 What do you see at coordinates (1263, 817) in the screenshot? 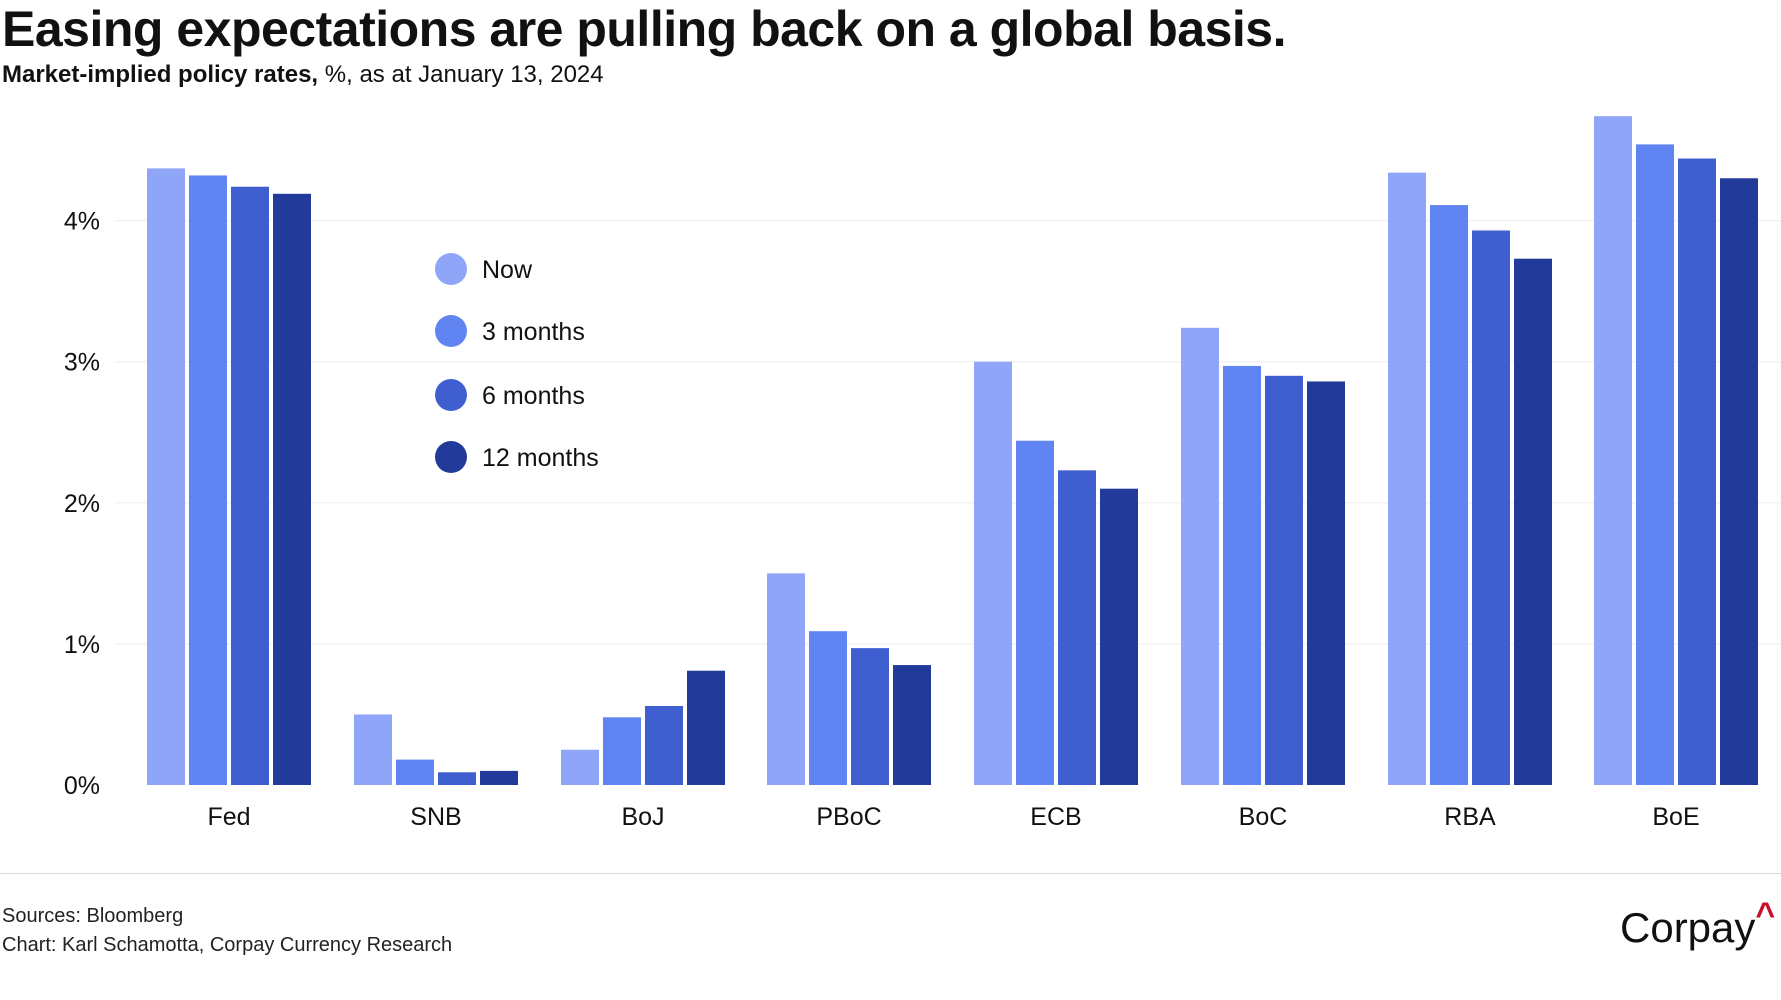
I see `x-tick-label: BoC` at bounding box center [1263, 817].